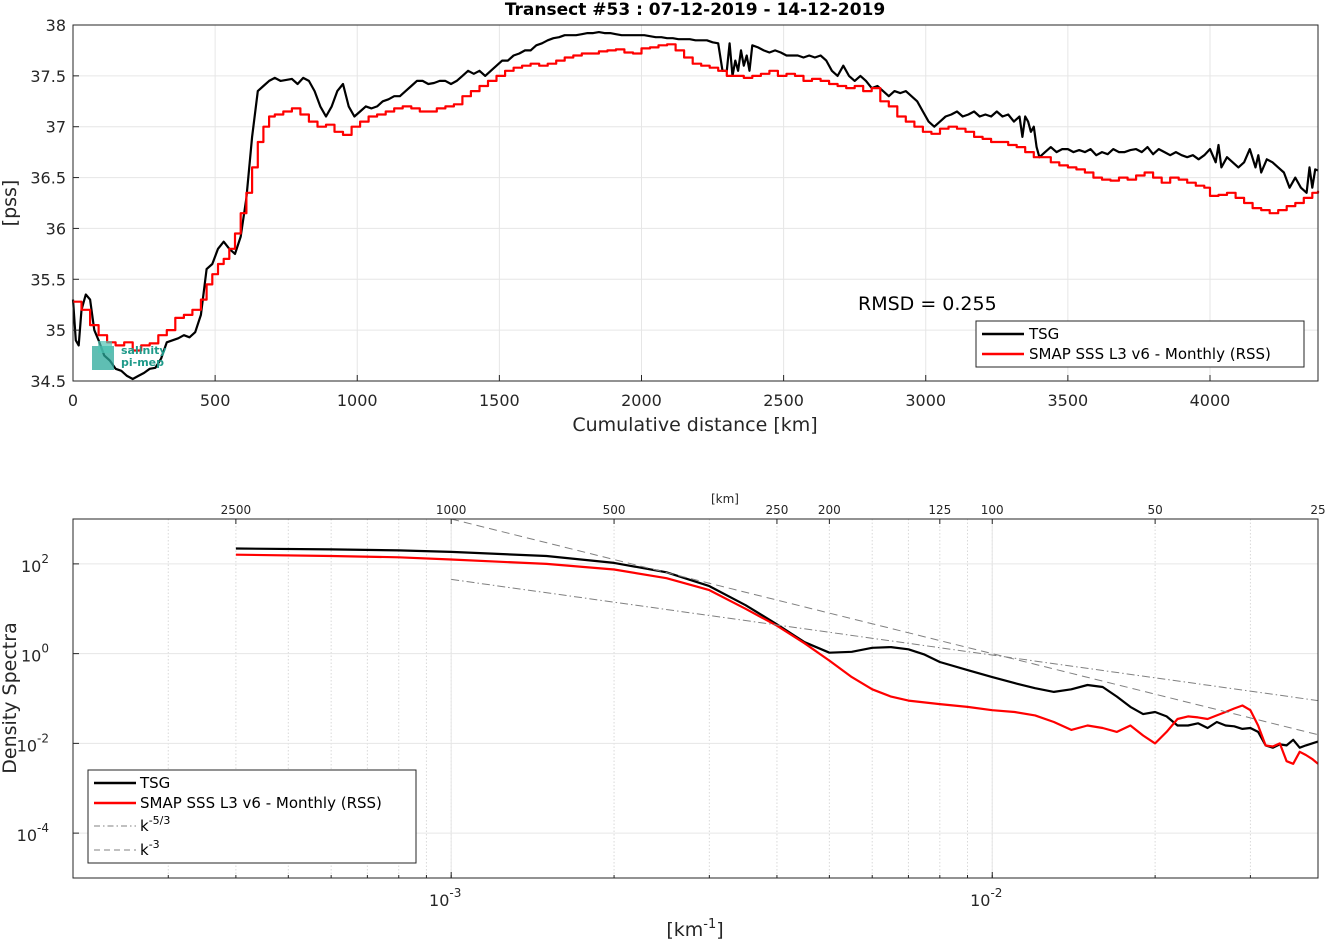 This screenshot has width=1326, height=942. I want to click on spectra-top-tick-label: 25, so click(1317, 510).